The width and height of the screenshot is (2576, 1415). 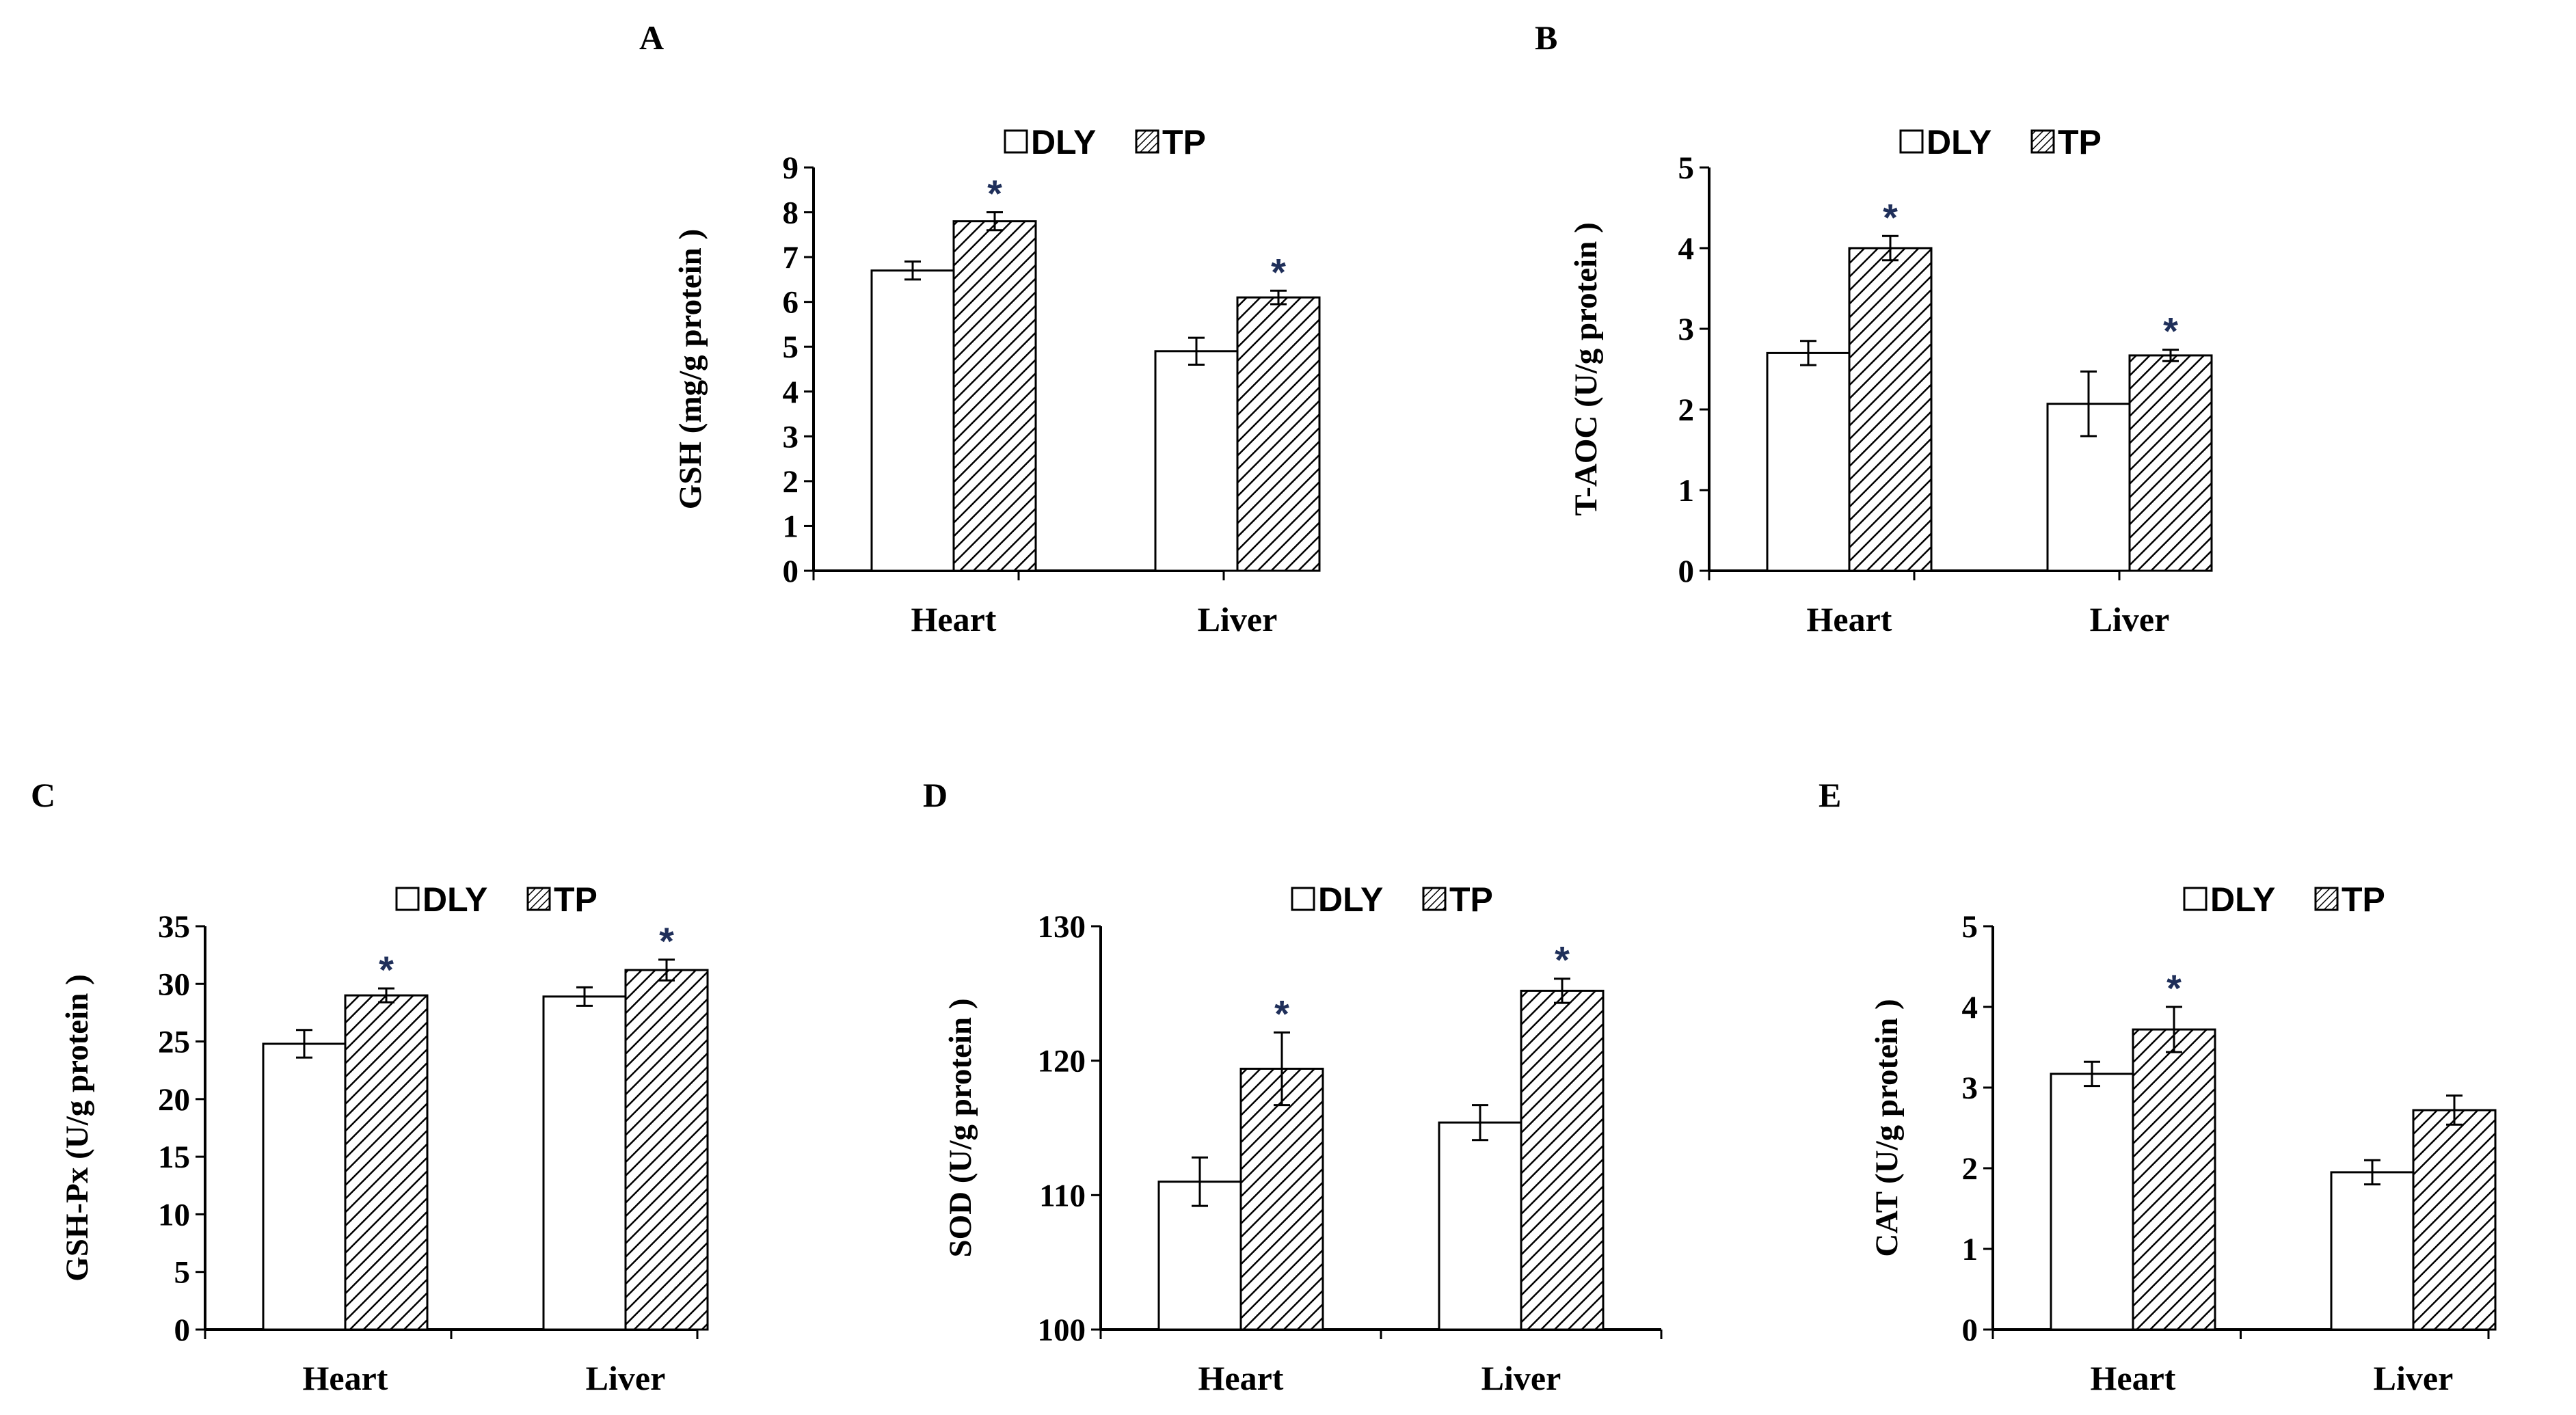 I want to click on panel-letter: C, so click(x=43, y=795).